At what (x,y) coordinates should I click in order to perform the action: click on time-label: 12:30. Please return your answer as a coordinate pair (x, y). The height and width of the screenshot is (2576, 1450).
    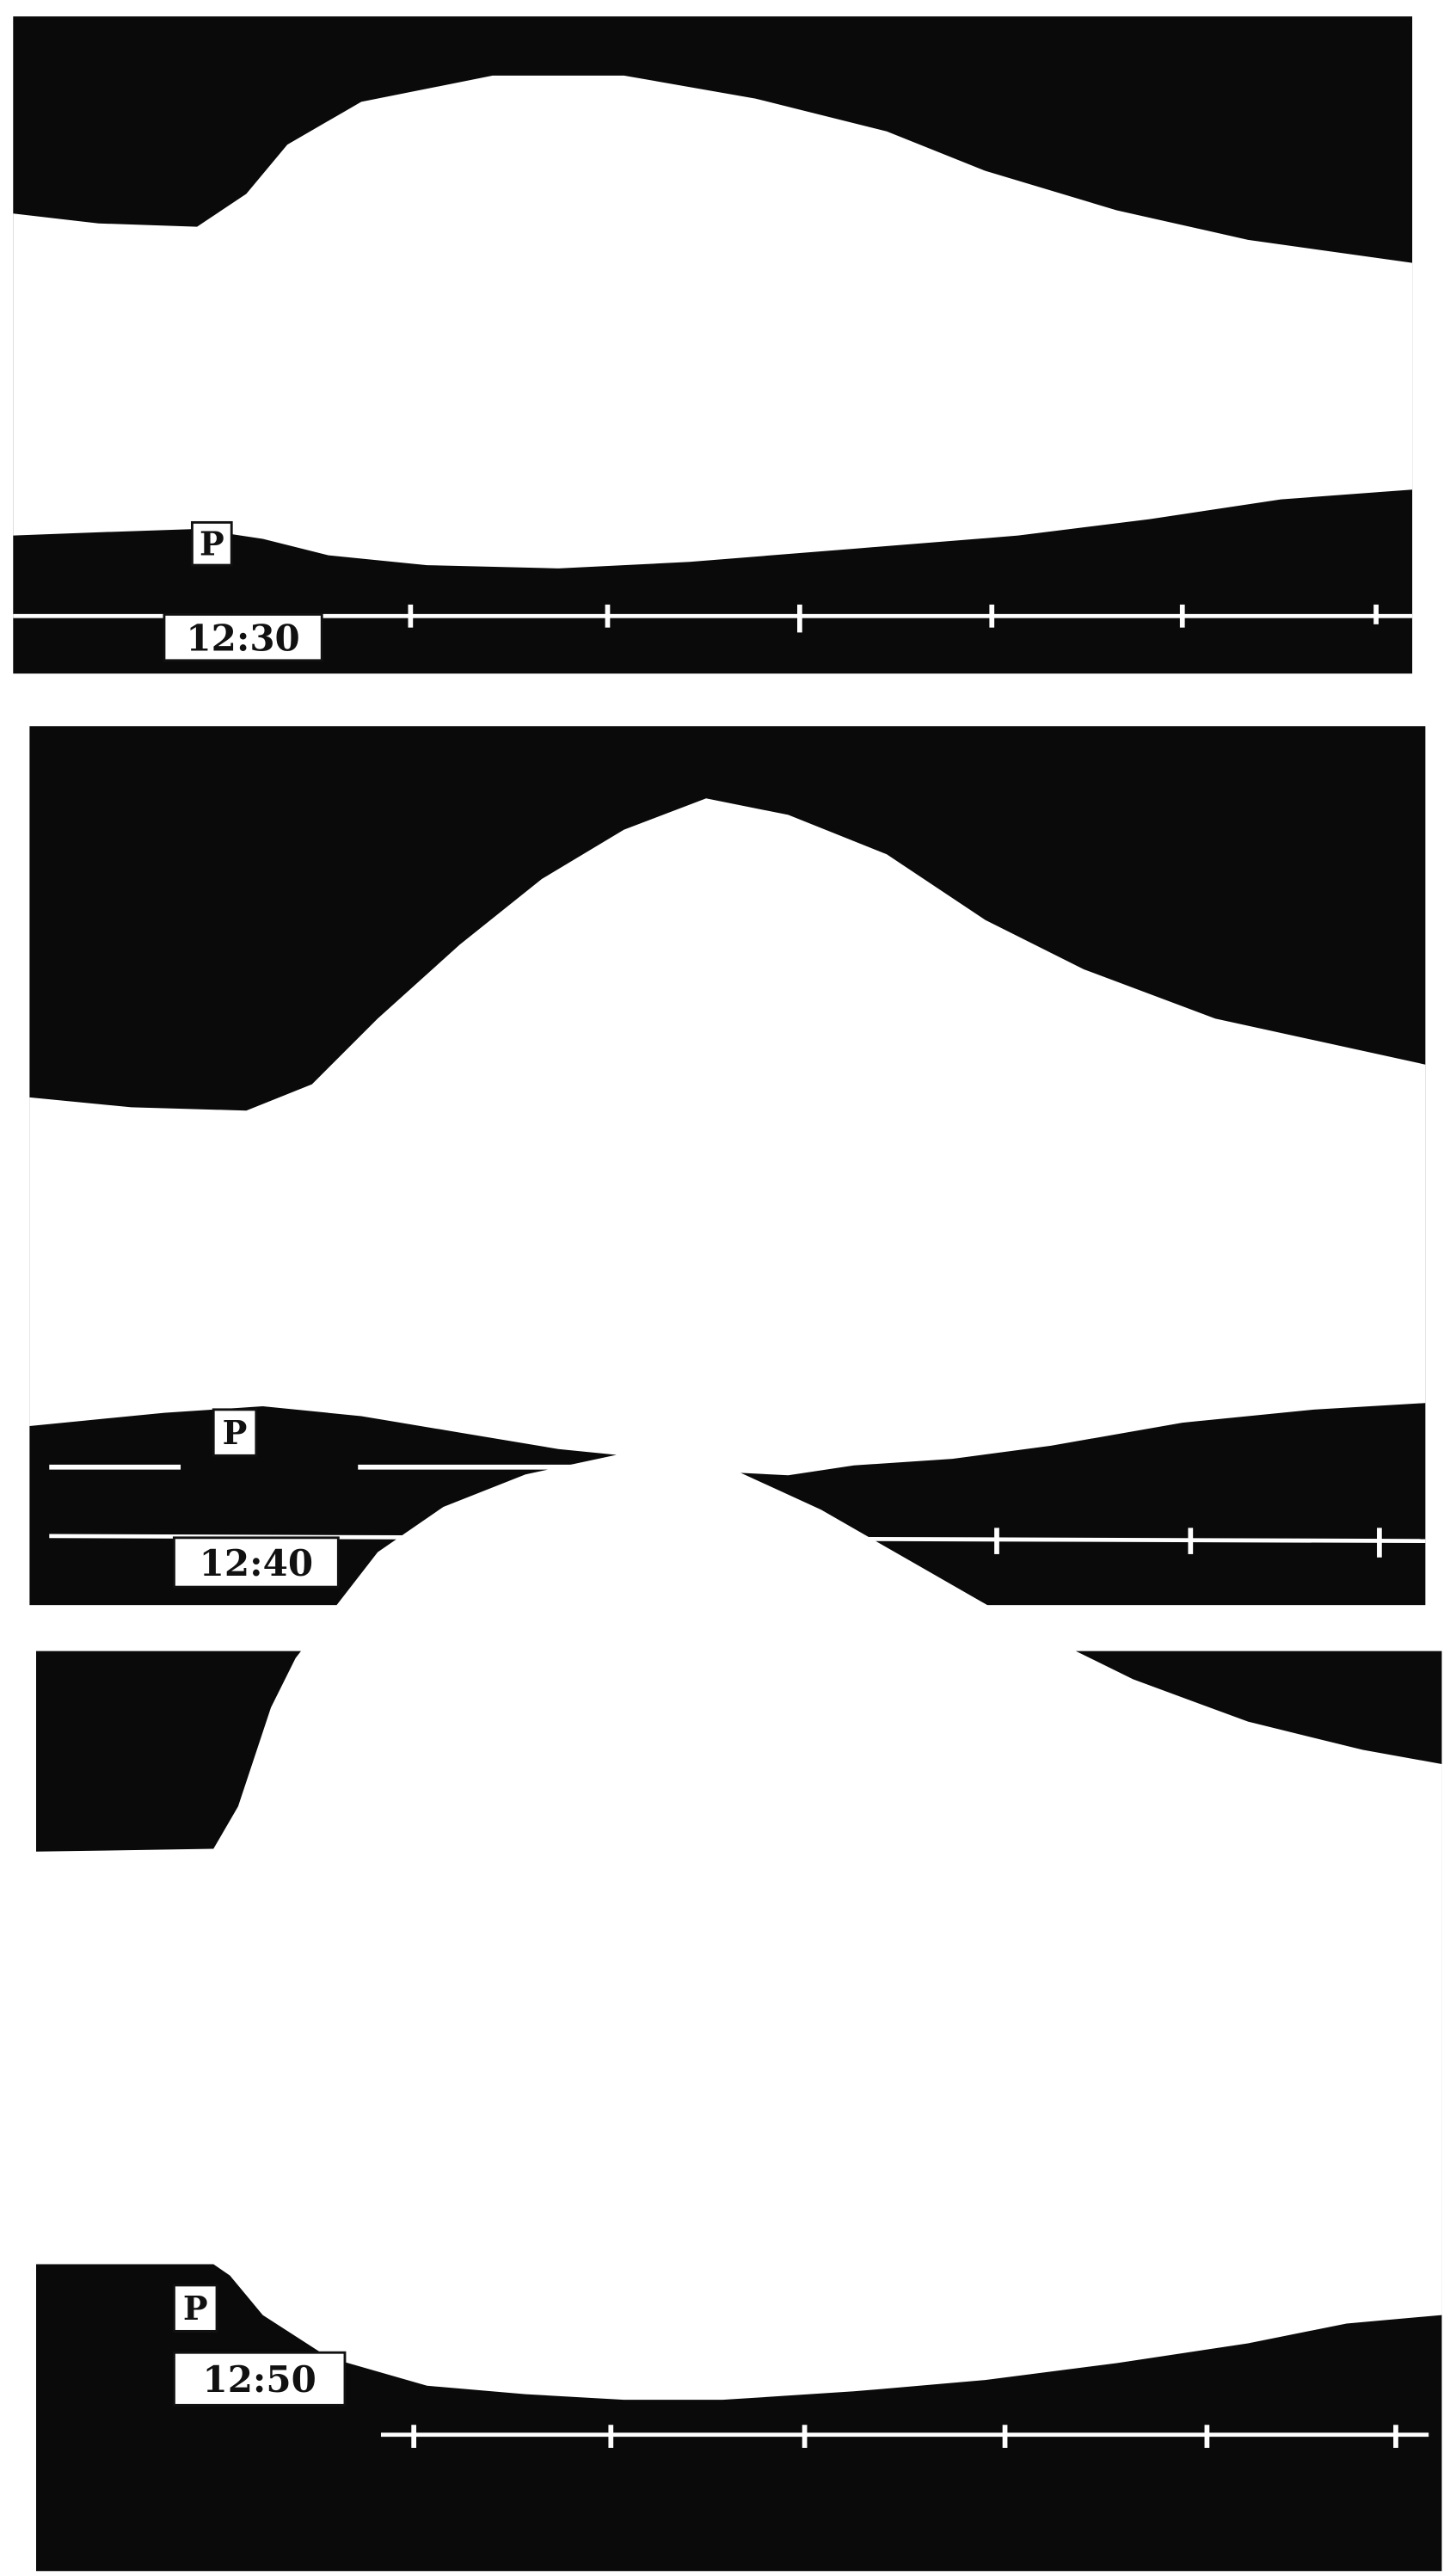
    Looking at the image, I should click on (242, 638).